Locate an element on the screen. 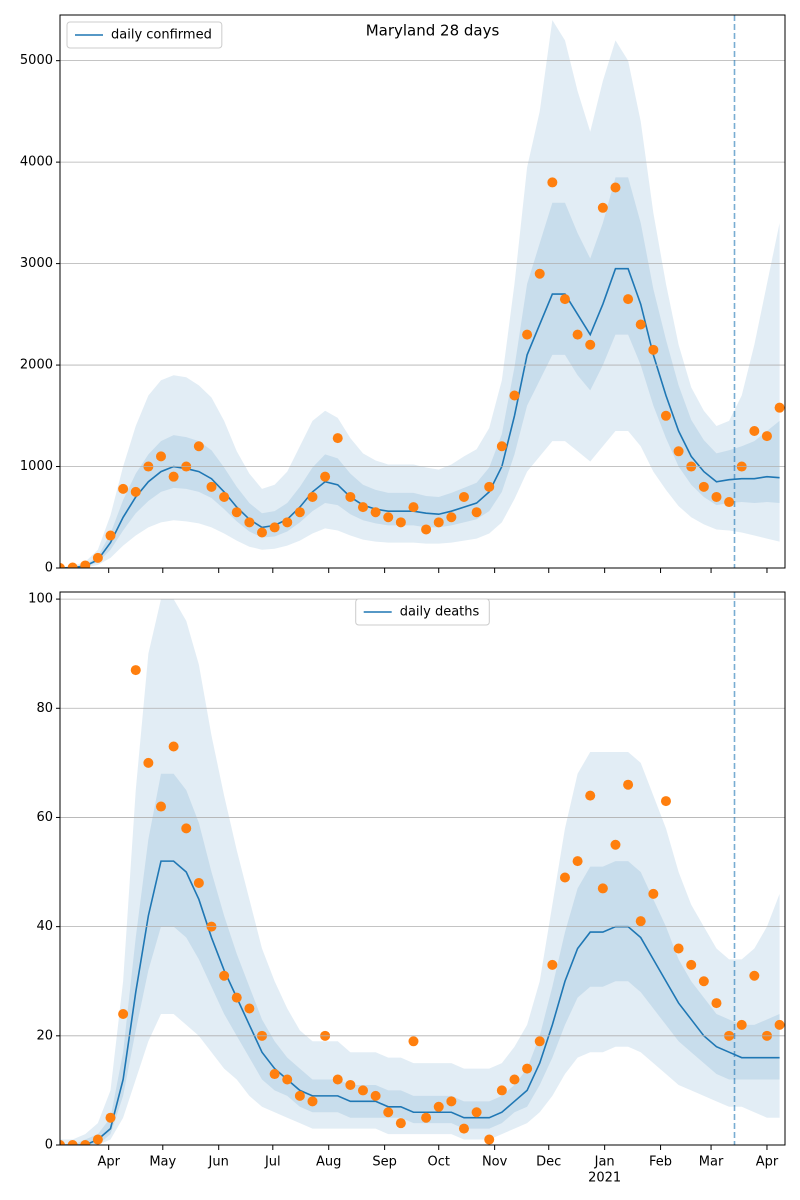 The height and width of the screenshot is (1200, 800). legend-label: daily deaths is located at coordinates (440, 612).